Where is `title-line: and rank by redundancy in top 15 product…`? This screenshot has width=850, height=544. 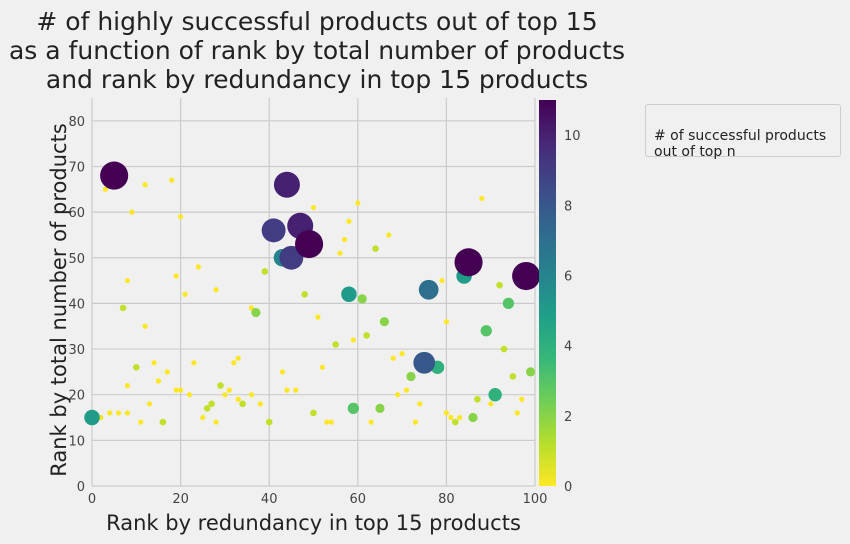
title-line: and rank by redundancy in top 15 product… is located at coordinates (317, 79).